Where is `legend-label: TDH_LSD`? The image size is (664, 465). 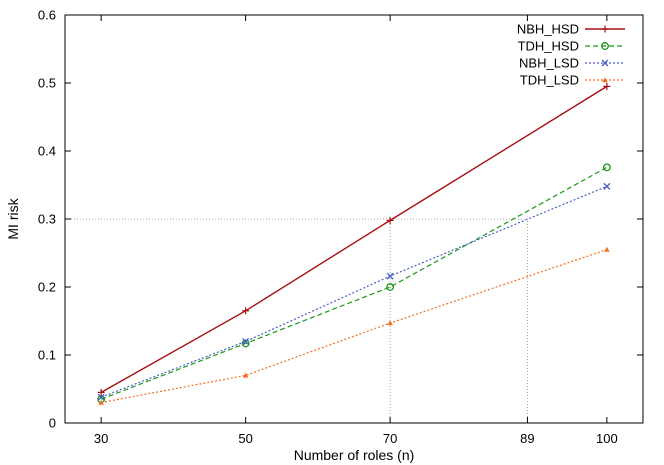
legend-label: TDH_LSD is located at coordinates (549, 80).